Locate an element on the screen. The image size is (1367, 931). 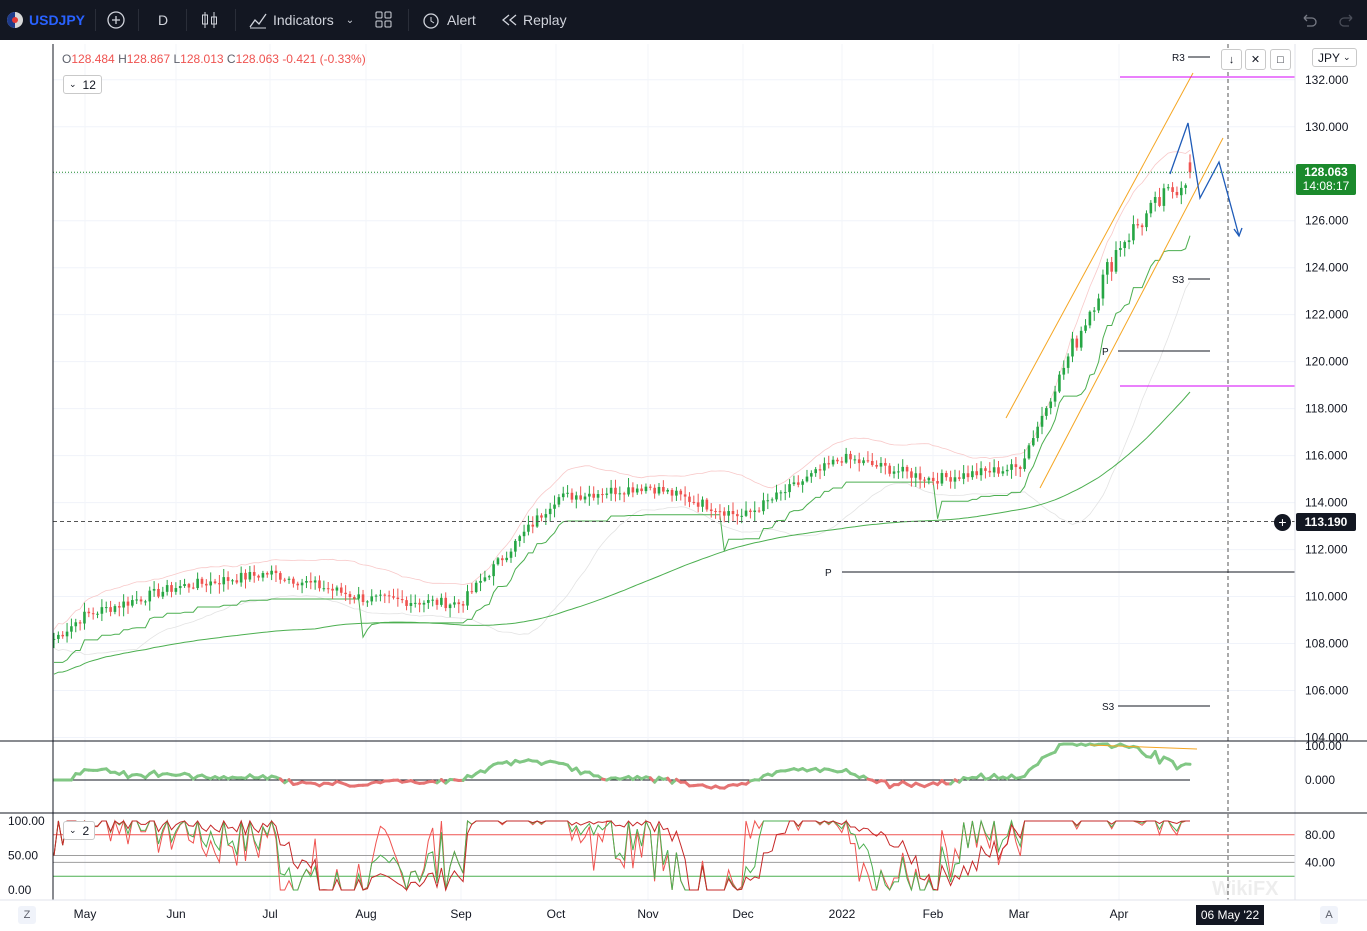
add-alert-button: + is located at coordinates (1282, 522).